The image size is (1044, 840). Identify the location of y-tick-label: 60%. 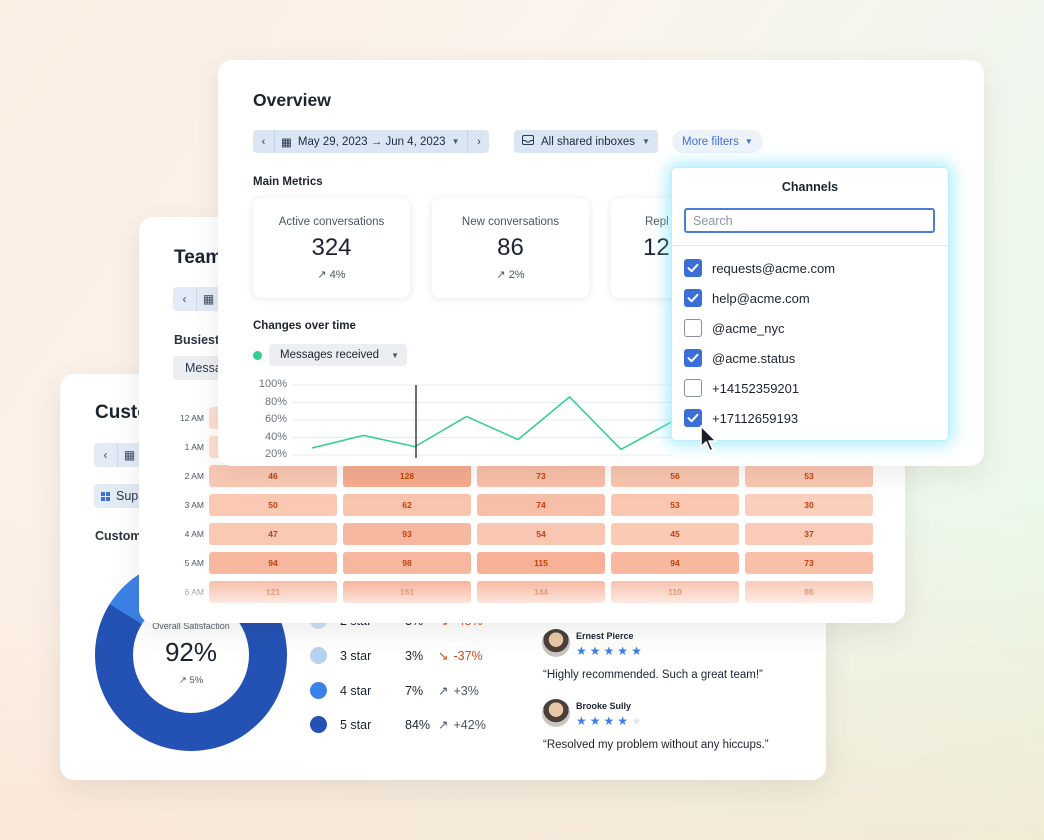
(275, 419).